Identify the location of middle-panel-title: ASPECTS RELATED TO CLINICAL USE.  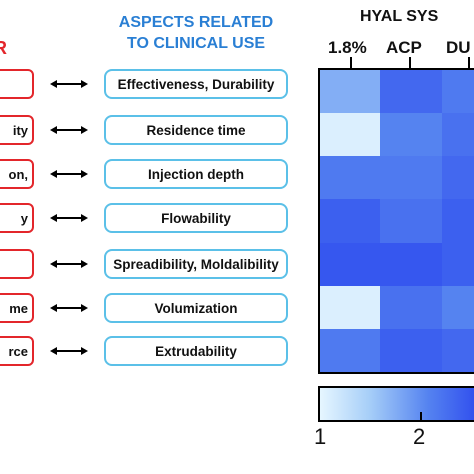
(196, 33).